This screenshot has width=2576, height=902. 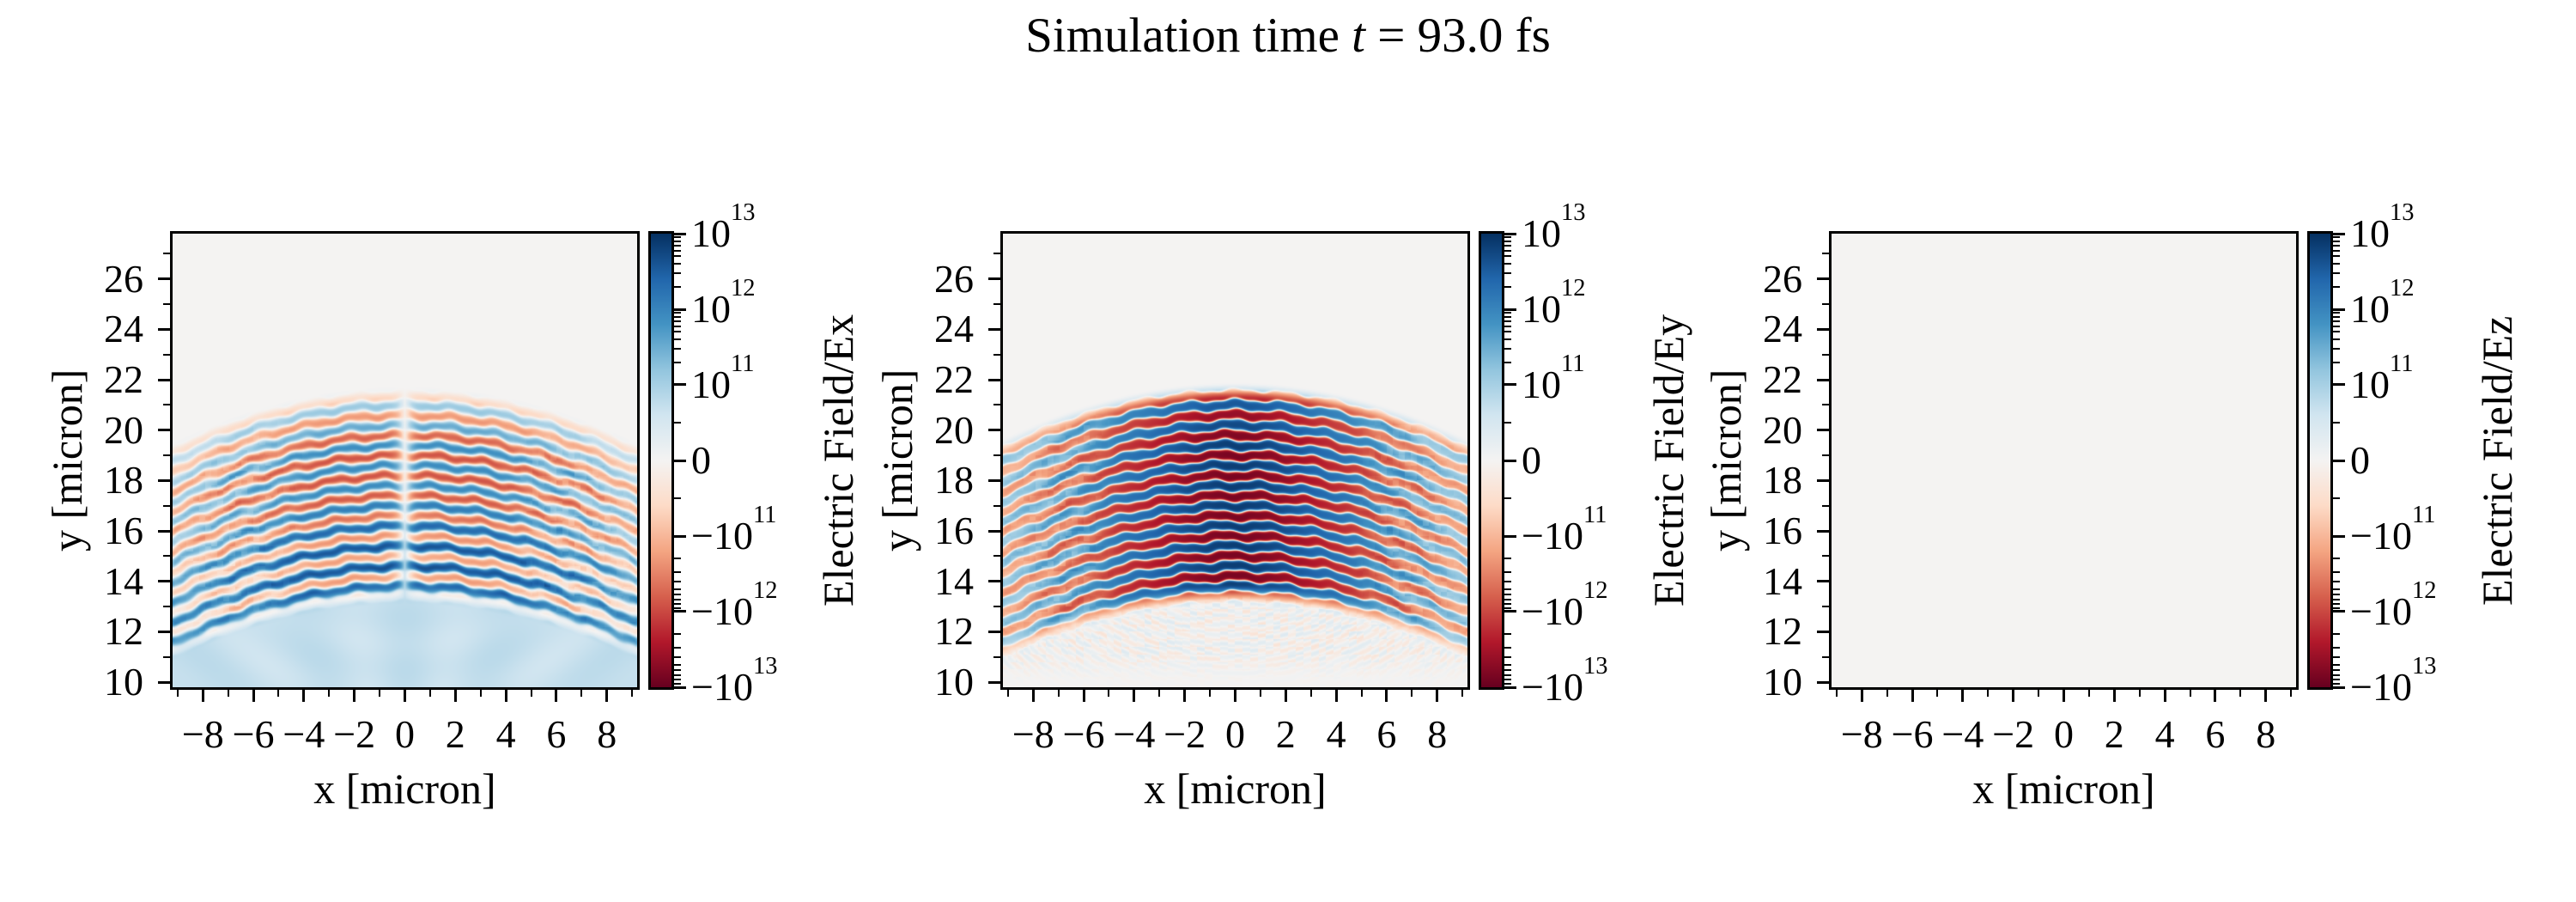 What do you see at coordinates (735, 605) in the screenshot?
I see `colorbar-tick-label: −1012` at bounding box center [735, 605].